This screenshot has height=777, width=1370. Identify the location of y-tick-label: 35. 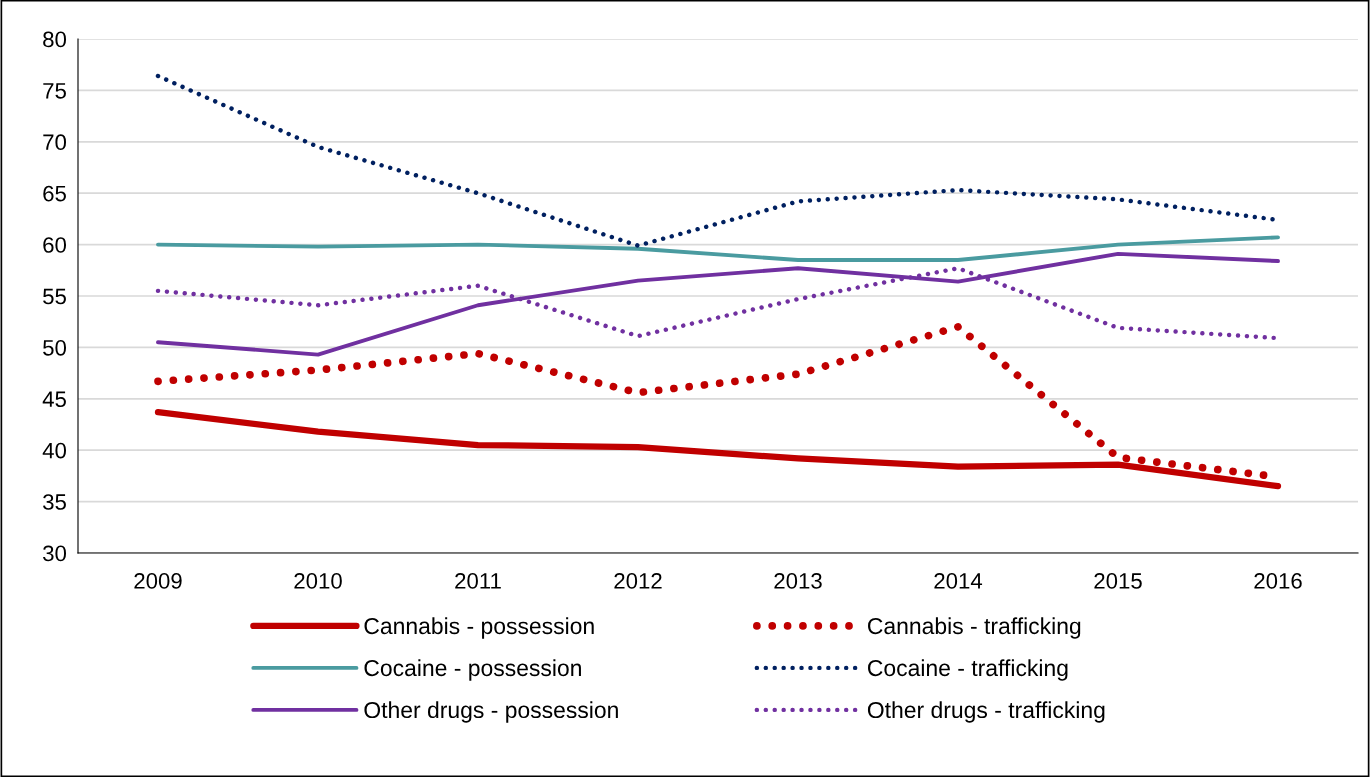
(54, 502).